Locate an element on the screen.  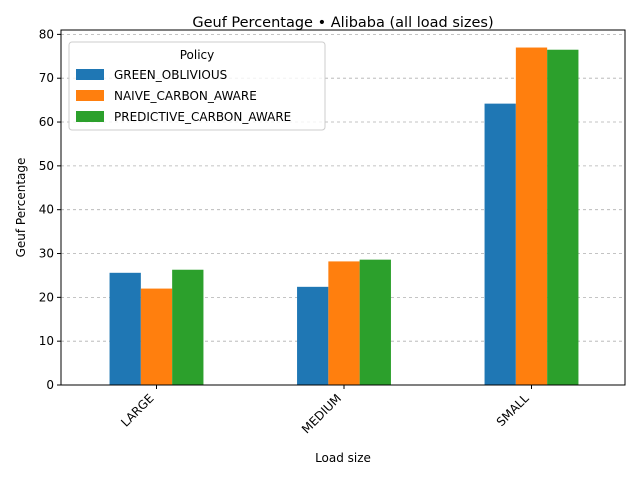
y-axis: 0 10 20 30 40 50 60 70 80 is located at coordinates (50, 209).